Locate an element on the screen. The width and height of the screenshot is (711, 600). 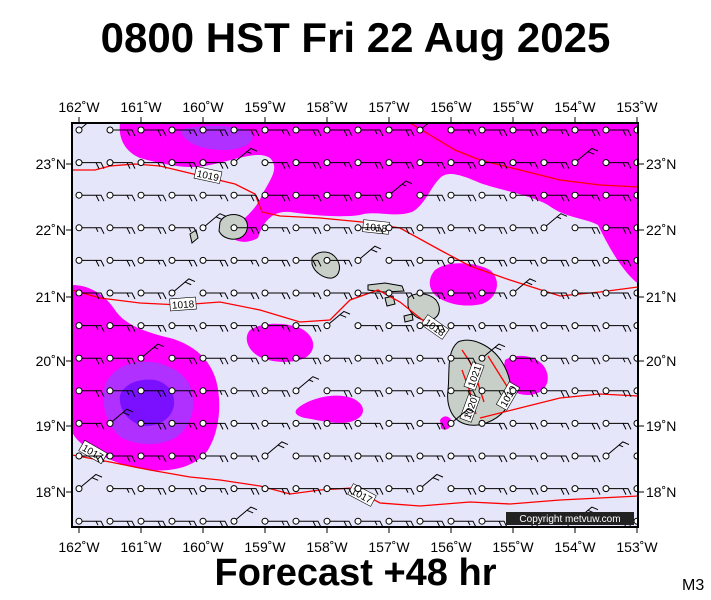
lat-labels-right: 23˚N 22˚N 21˚N 20˚N 19˚N 18˚N is located at coordinates (661, 328).